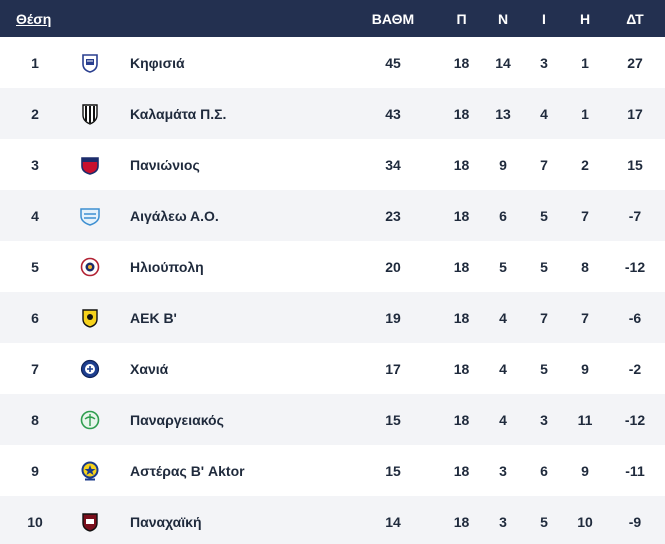  What do you see at coordinates (585, 419) in the screenshot?
I see `row-lost: 11` at bounding box center [585, 419].